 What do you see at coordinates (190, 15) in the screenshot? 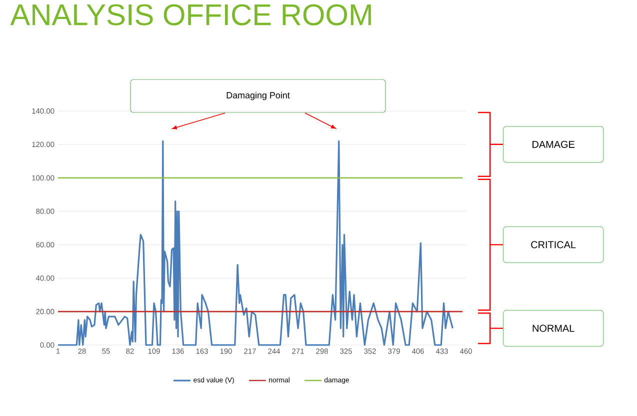
I see `chart-title: ANALYSIS OFFICE ROOM` at bounding box center [190, 15].